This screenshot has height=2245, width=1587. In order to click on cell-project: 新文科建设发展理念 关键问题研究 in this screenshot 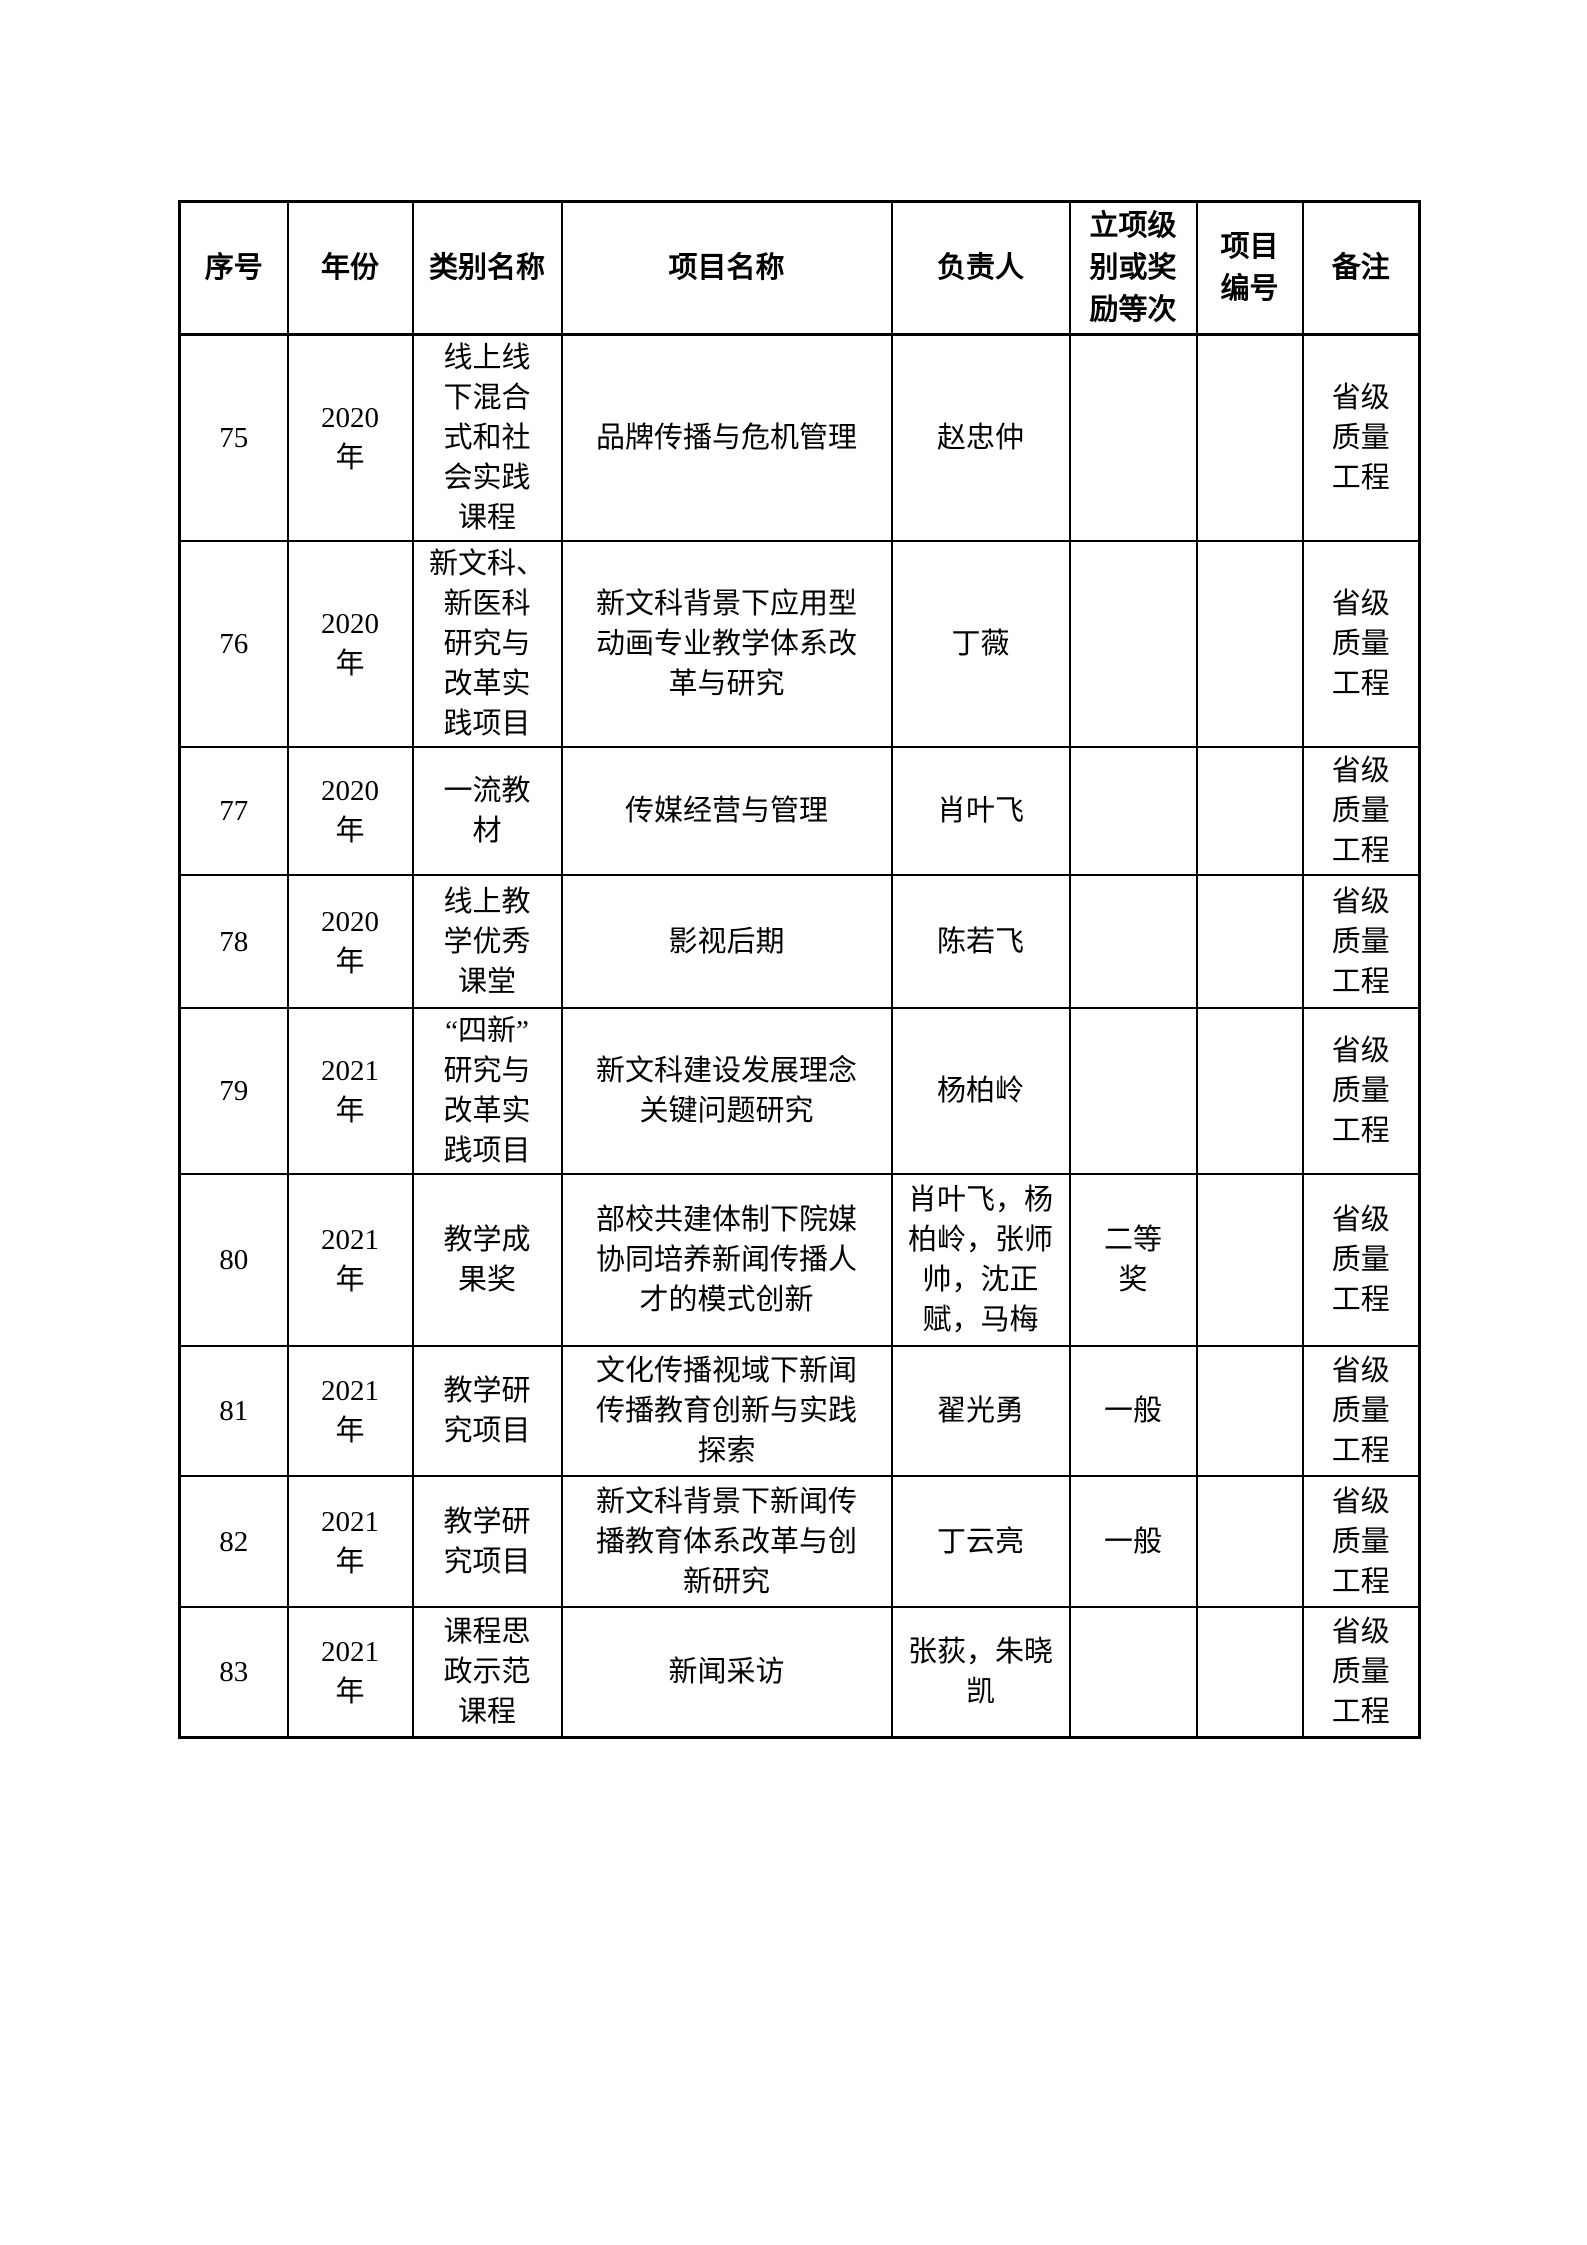, I will do `click(726, 1091)`.